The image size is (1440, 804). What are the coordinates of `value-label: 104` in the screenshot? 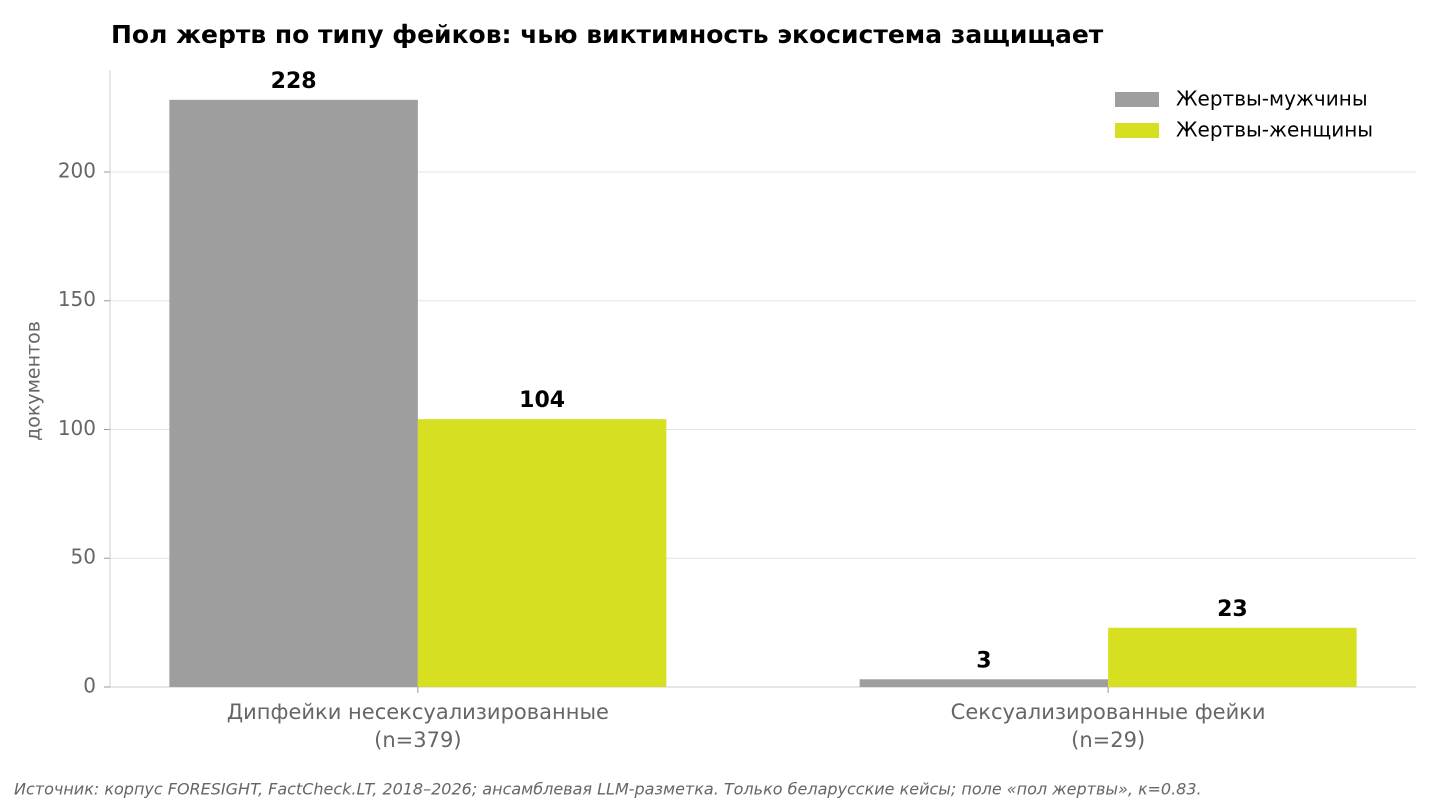 It's located at (542, 400).